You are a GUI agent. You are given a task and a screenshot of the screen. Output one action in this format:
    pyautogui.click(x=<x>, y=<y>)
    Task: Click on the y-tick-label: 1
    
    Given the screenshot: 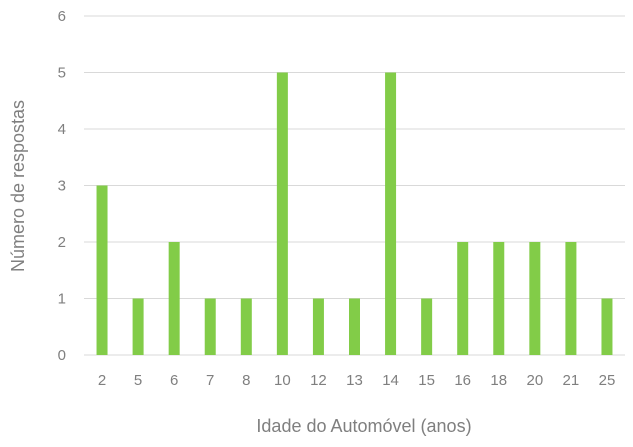 What is the action you would take?
    pyautogui.click(x=62, y=299)
    